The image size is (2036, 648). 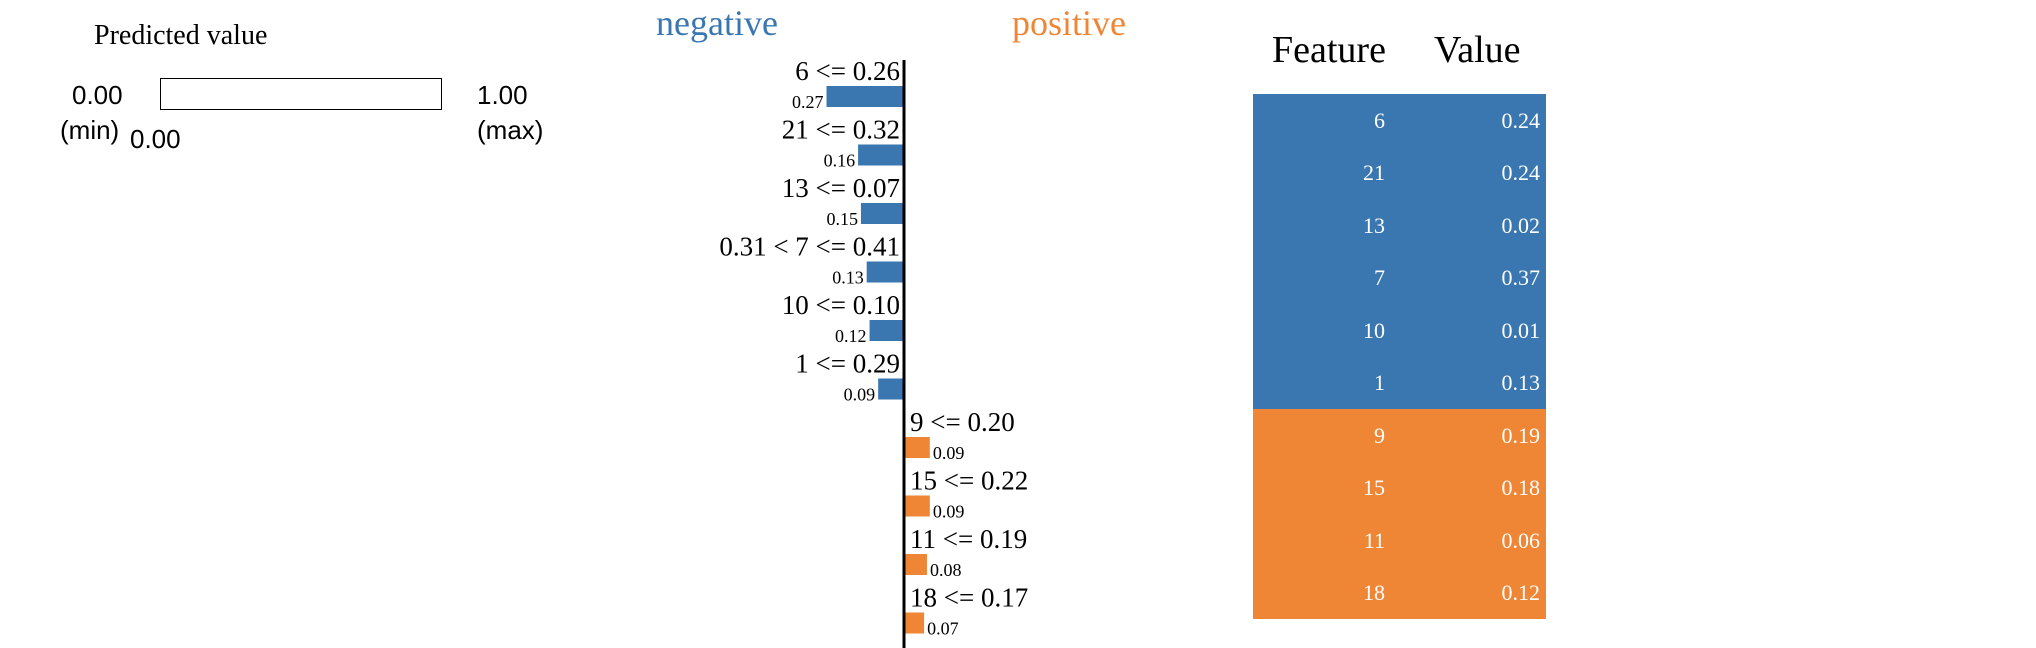 I want to click on chart-condition-label: 15 <= 0.22, so click(x=969, y=481).